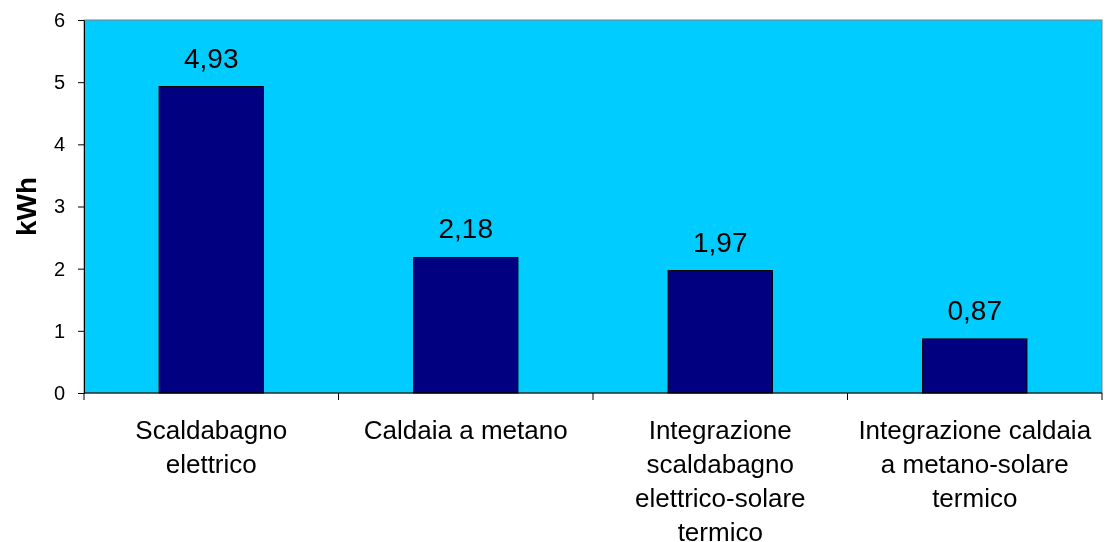 The width and height of the screenshot is (1109, 542). I want to click on data-label: 2,18, so click(465, 229).